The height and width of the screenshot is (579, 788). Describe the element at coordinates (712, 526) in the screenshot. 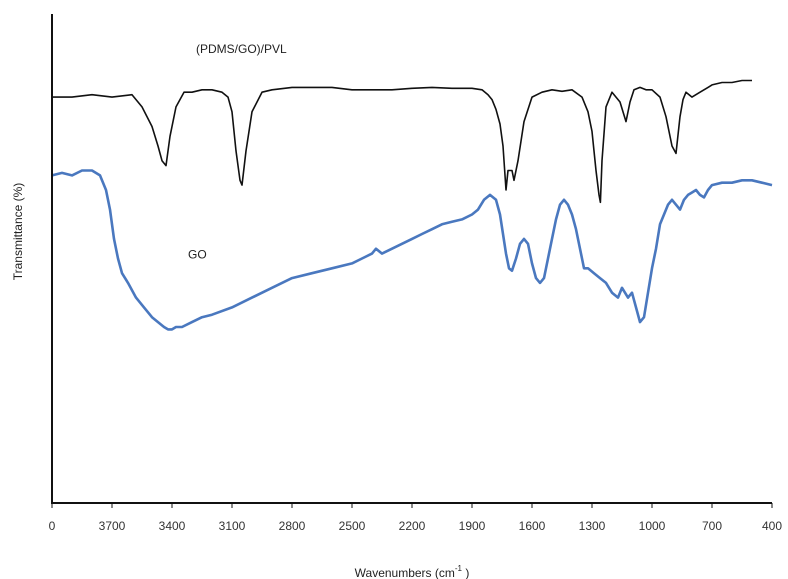

I see `x-tick-label: 700` at that location.